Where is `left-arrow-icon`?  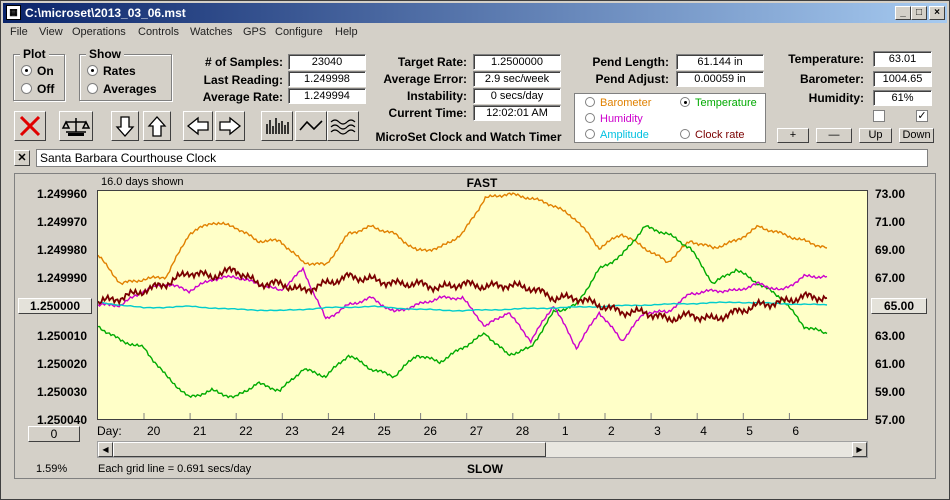 left-arrow-icon is located at coordinates (197, 126).